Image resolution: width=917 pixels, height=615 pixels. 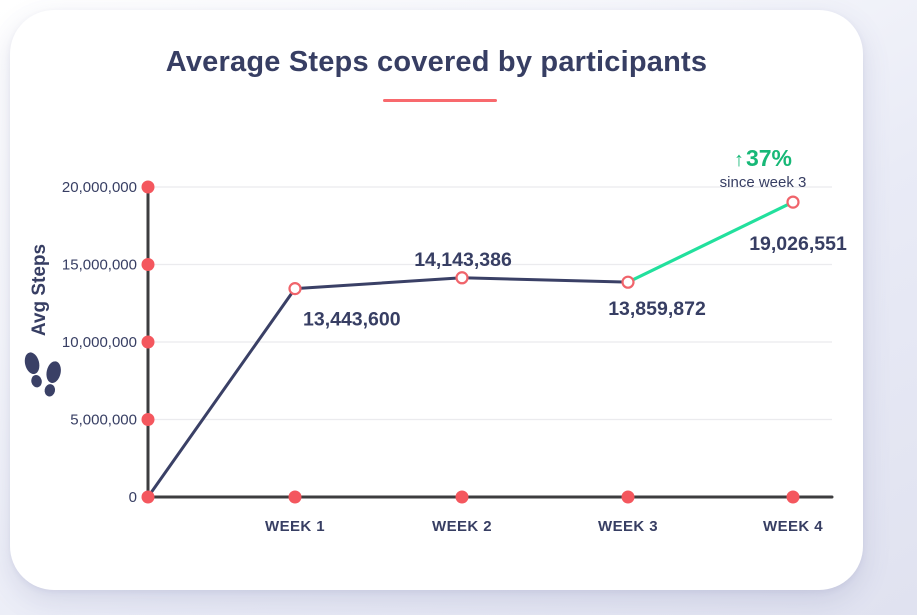 I want to click on y-tick-label: 20,000,000, so click(x=99, y=187).